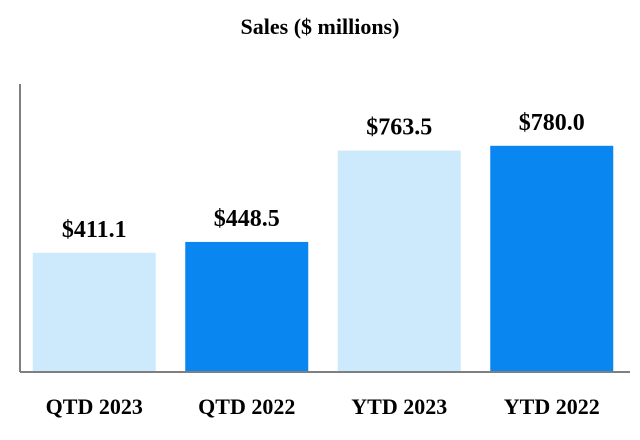 The height and width of the screenshot is (440, 640). I want to click on category-label: YTD 2022, so click(552, 406).